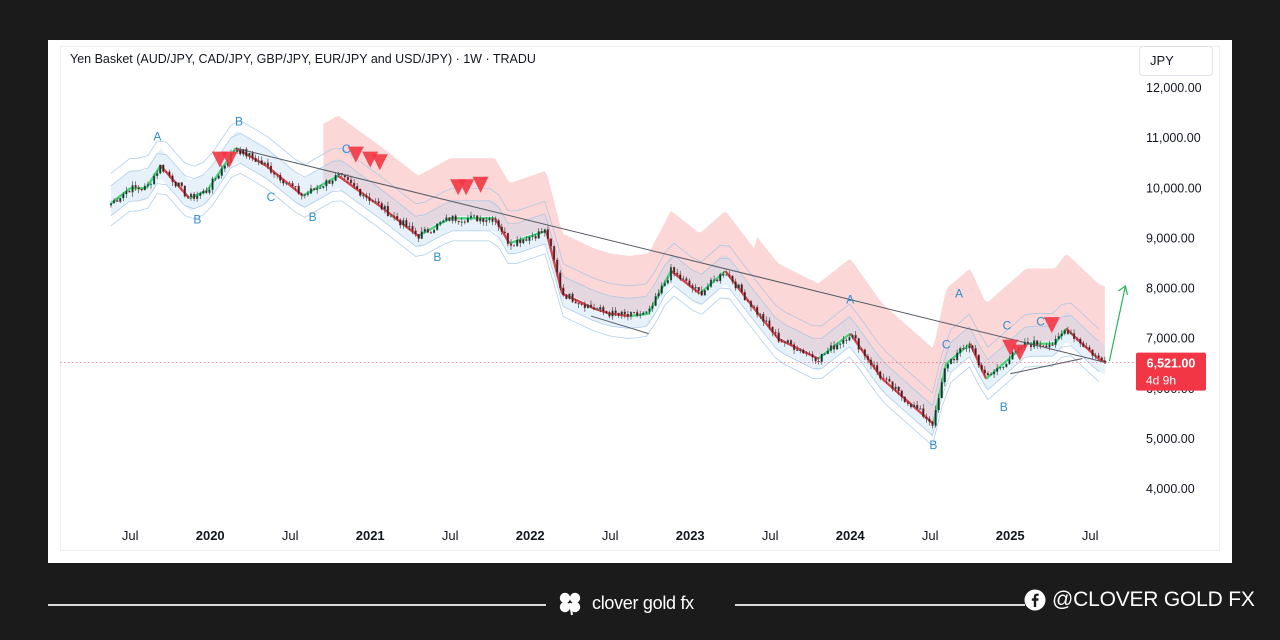  What do you see at coordinates (434, 227) in the screenshot?
I see `wave-segment` at bounding box center [434, 227].